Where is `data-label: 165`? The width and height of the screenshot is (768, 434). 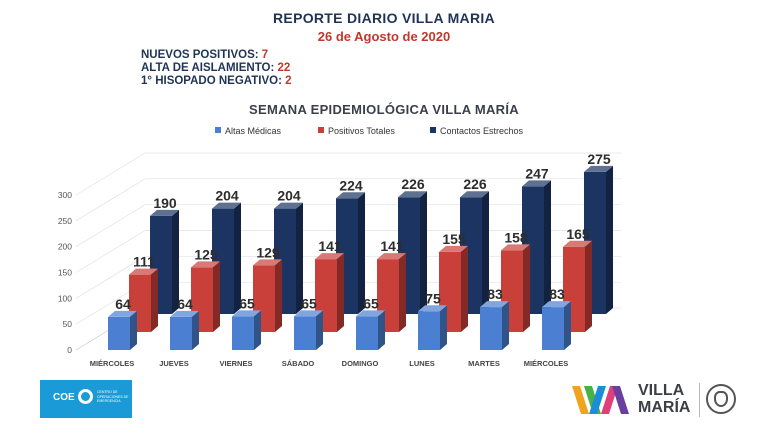
data-label: 165 is located at coordinates (578, 234).